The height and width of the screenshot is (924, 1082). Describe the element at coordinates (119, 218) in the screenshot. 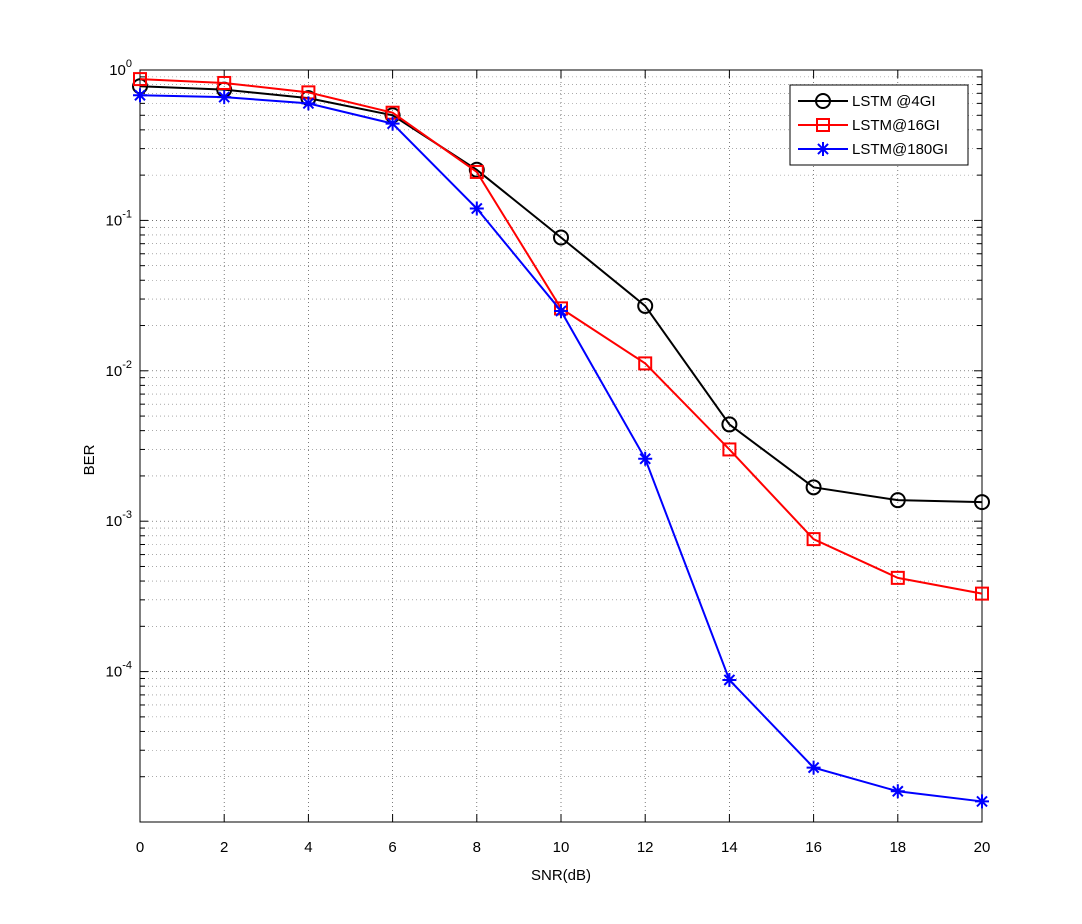

I see `y-tick-label: 10⁻¹` at that location.